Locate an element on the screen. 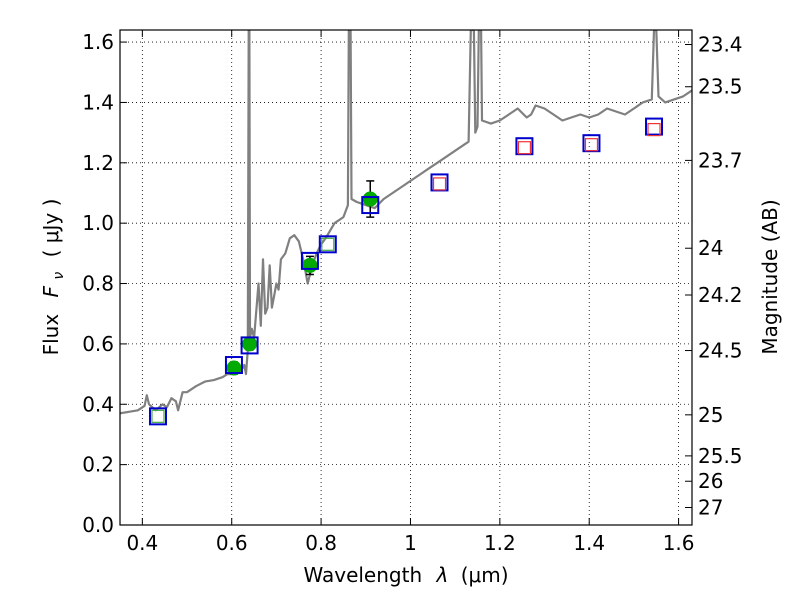 This screenshot has width=800, height=600. y-tick-label: 1.2 is located at coordinates (98, 163).